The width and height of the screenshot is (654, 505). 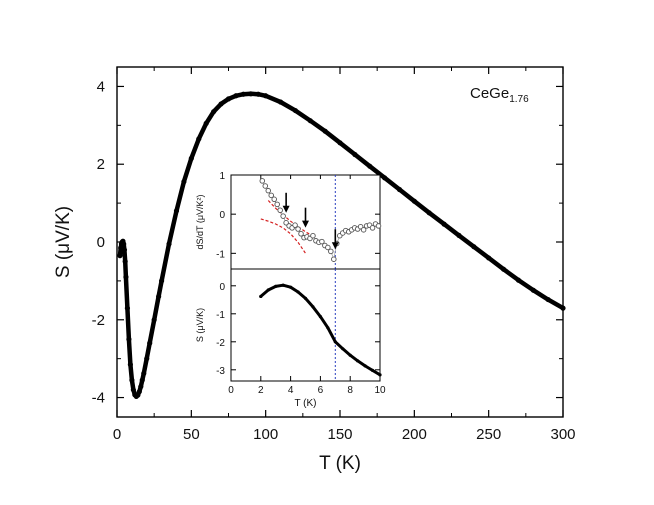 I want to click on y-tick-label: -4, so click(x=98, y=398).